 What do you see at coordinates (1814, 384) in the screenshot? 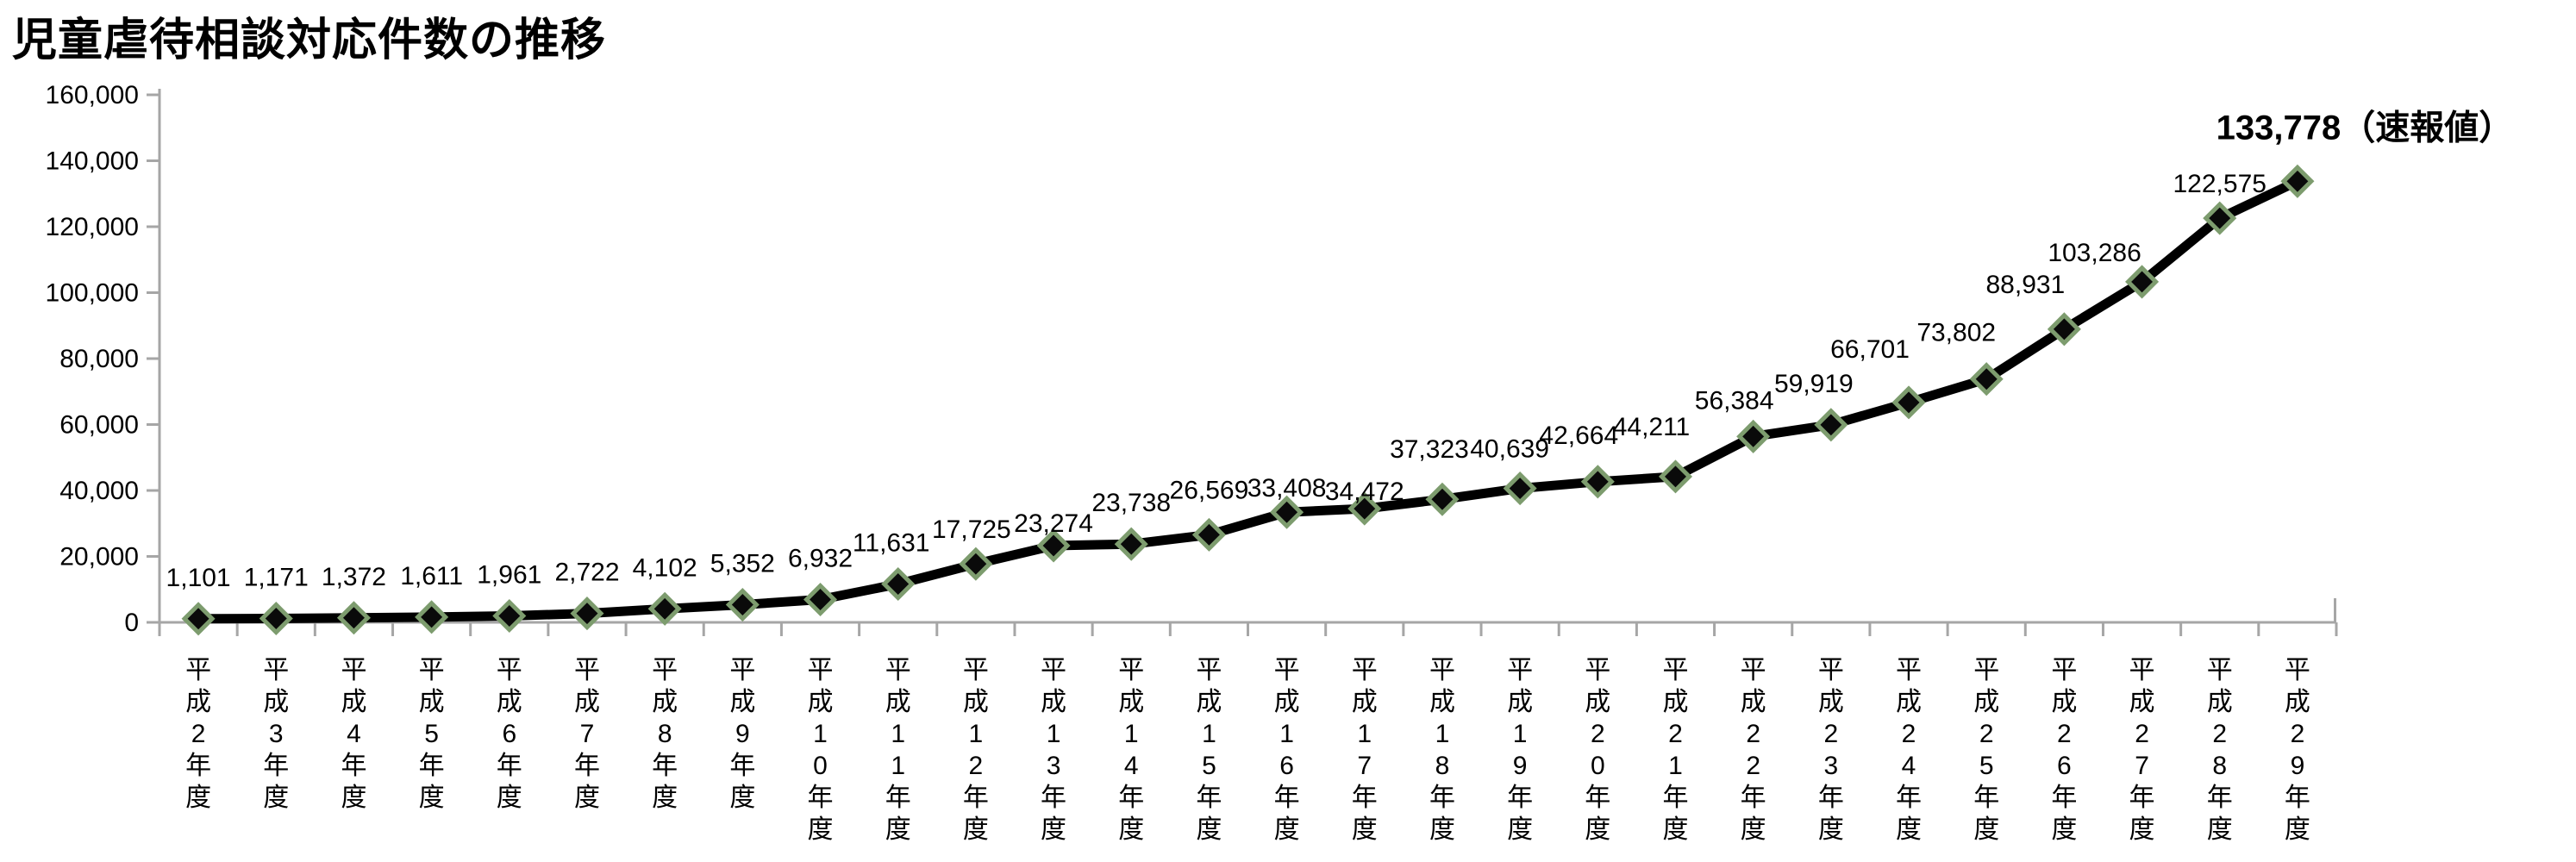
I see `data-label: 59,919` at bounding box center [1814, 384].